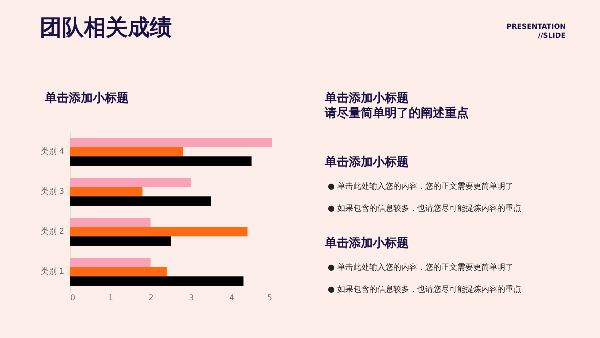 This screenshot has width=600, height=338. Describe the element at coordinates (151, 298) in the screenshot. I see `x-tick-label: 2` at that location.